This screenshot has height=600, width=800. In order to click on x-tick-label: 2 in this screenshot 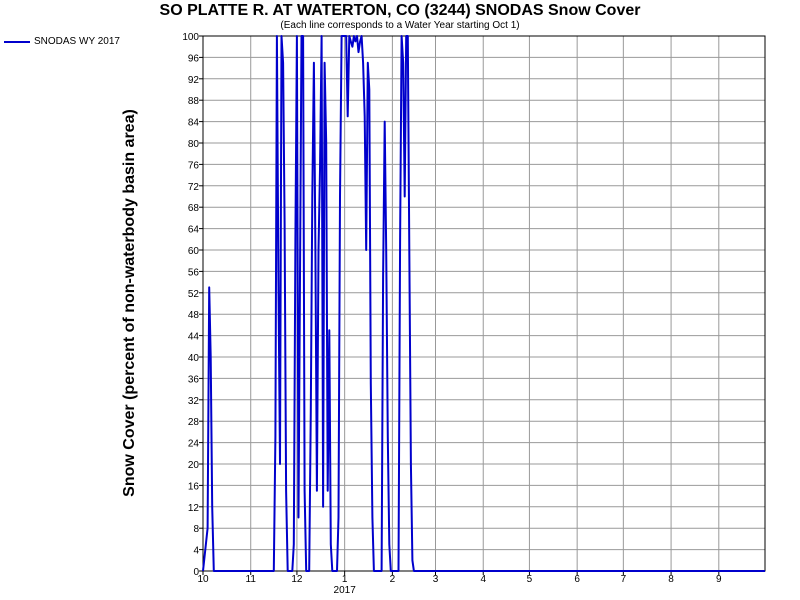, I will do `click(393, 579)`.